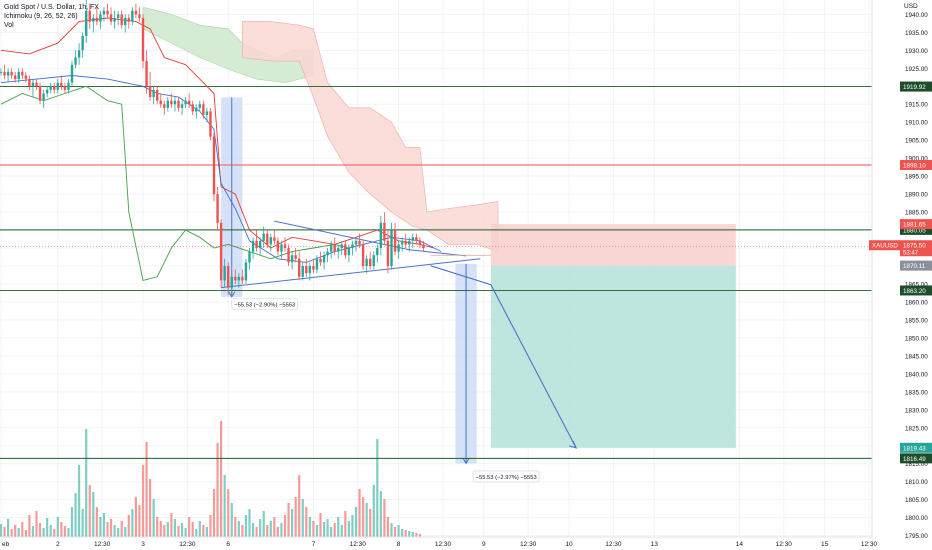 Image resolution: width=932 pixels, height=550 pixels. I want to click on level-price-badge, so click(916, 229).